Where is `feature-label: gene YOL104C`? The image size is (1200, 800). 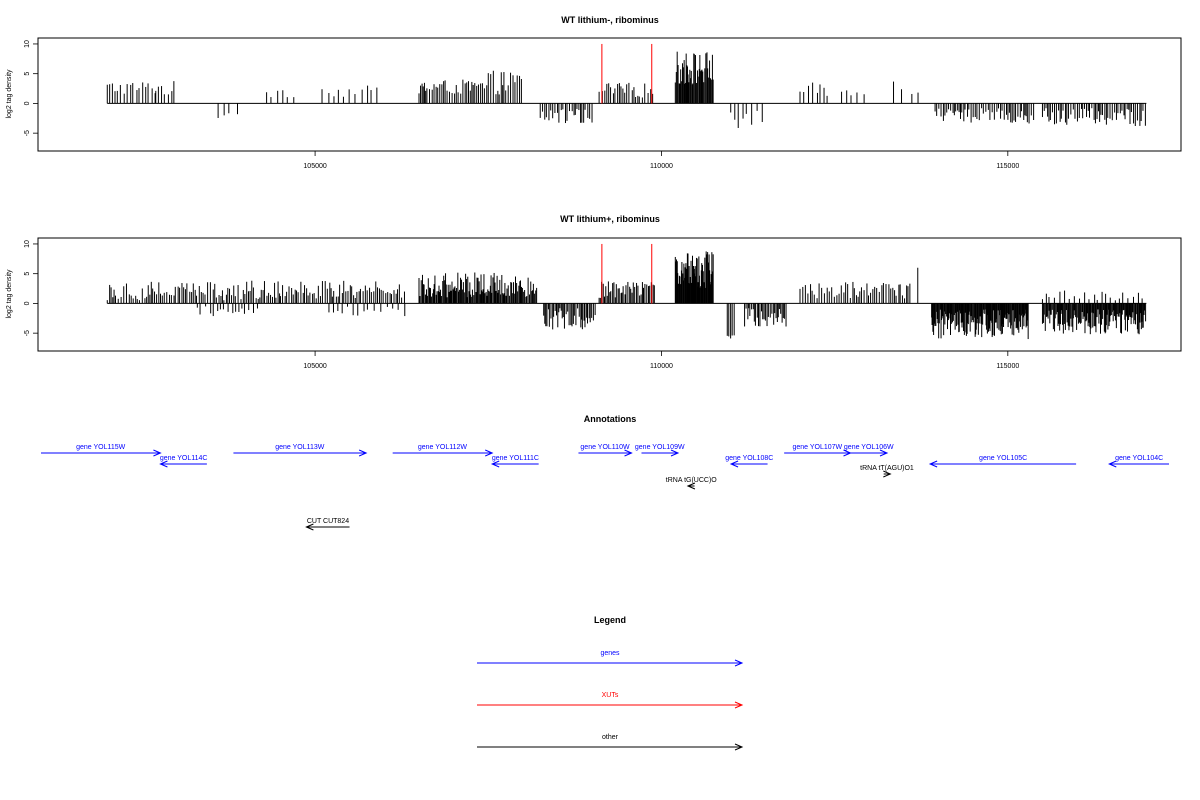
feature-label: gene YOL104C is located at coordinates (1139, 458).